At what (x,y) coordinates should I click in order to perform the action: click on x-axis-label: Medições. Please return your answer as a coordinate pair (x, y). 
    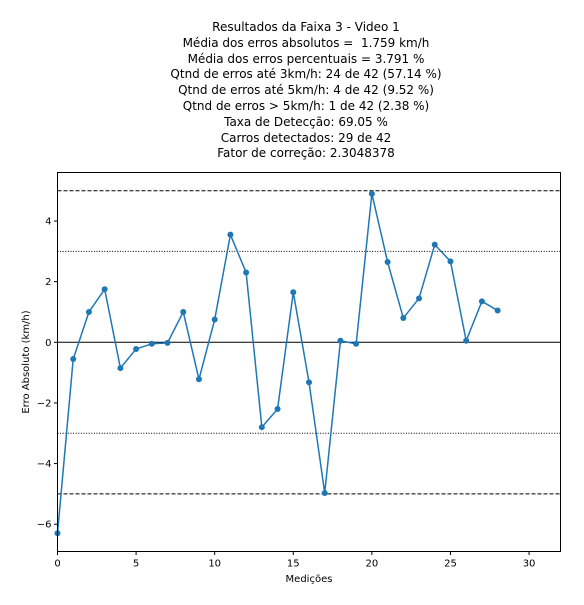
    Looking at the image, I should click on (309, 579).